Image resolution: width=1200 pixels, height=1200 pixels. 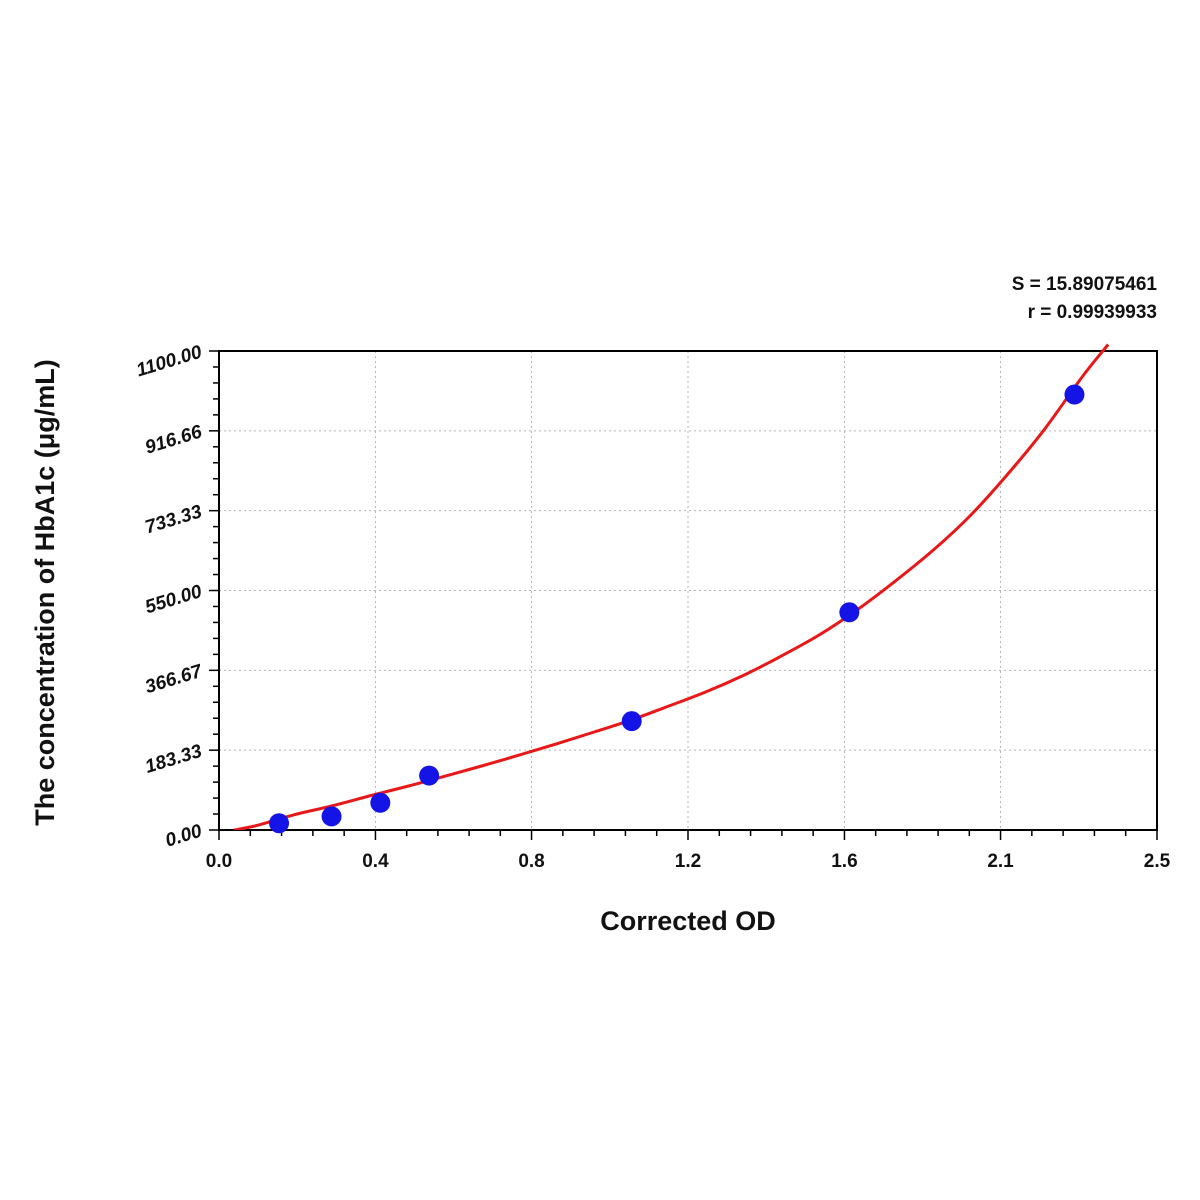 I want to click on x-axis-title: Corrected OD, so click(x=688, y=921).